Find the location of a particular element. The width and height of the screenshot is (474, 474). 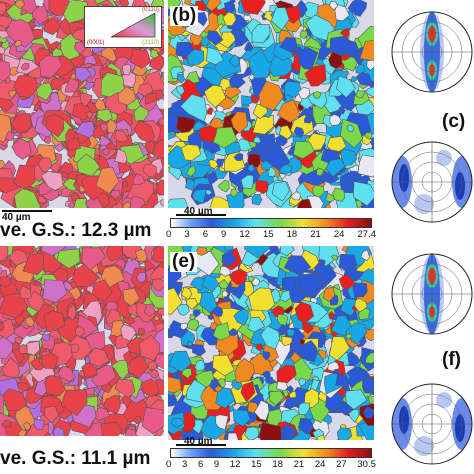

colorbar-b is located at coordinates (271, 223).